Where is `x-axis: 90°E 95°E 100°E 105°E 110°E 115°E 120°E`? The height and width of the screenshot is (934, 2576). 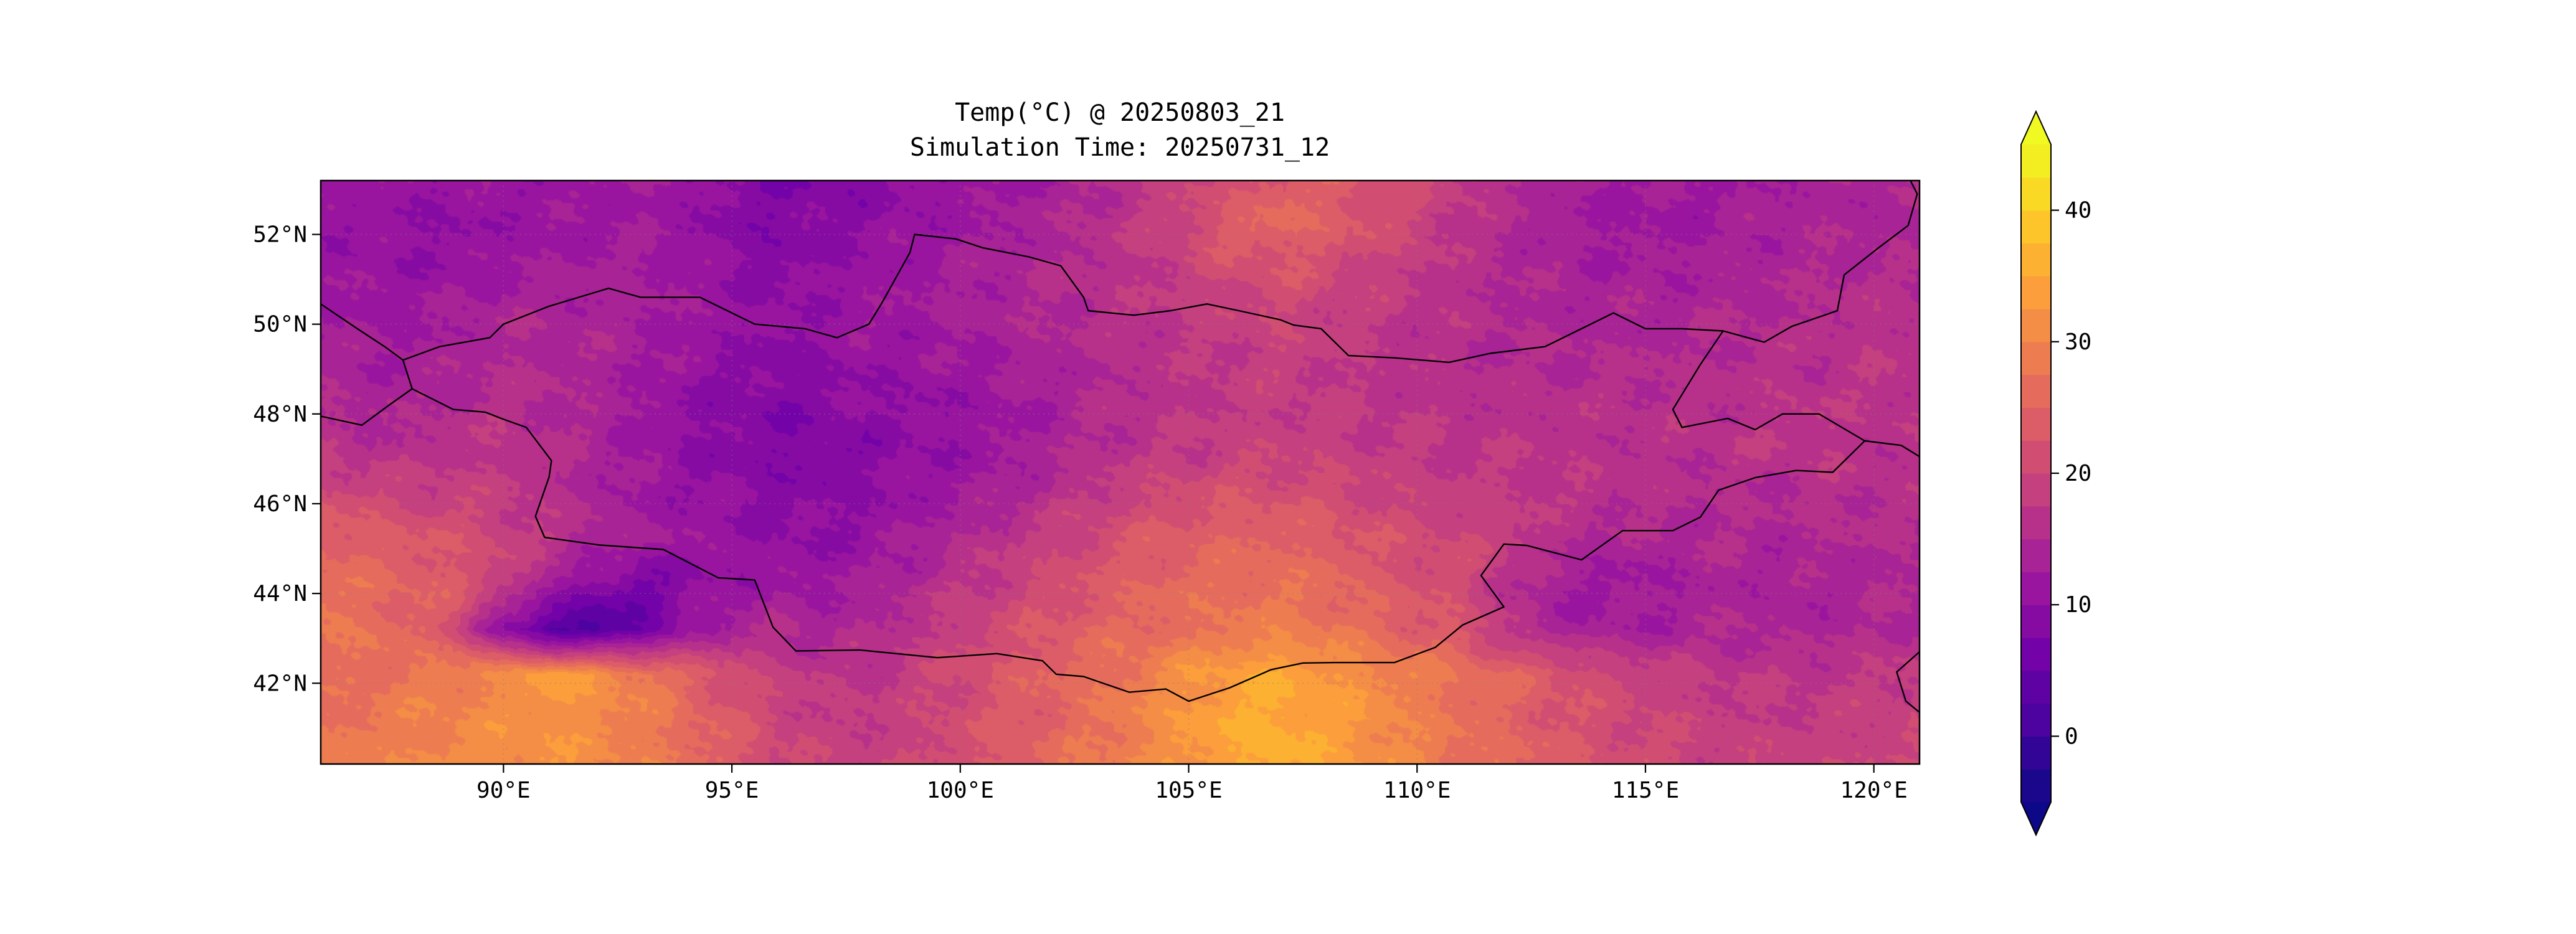
x-axis: 90°E 95°E 100°E 105°E 110°E 115°E 120°E is located at coordinates (1192, 783).